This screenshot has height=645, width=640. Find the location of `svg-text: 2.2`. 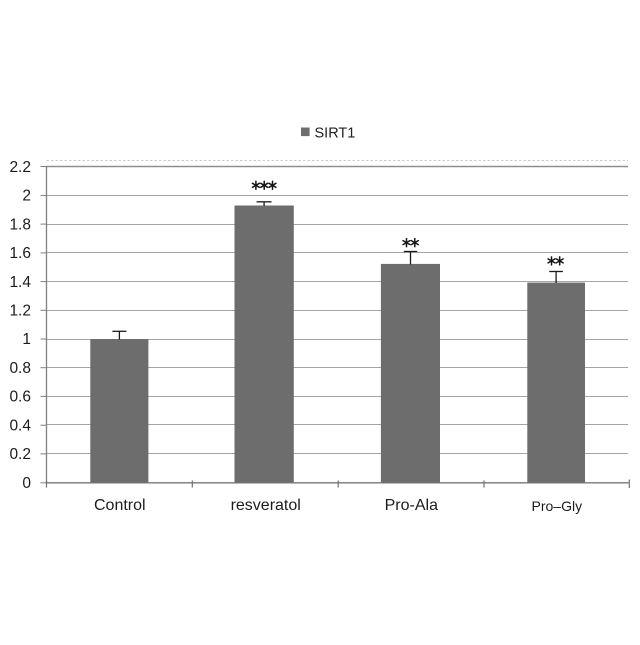

svg-text: 2.2 is located at coordinates (20, 167).